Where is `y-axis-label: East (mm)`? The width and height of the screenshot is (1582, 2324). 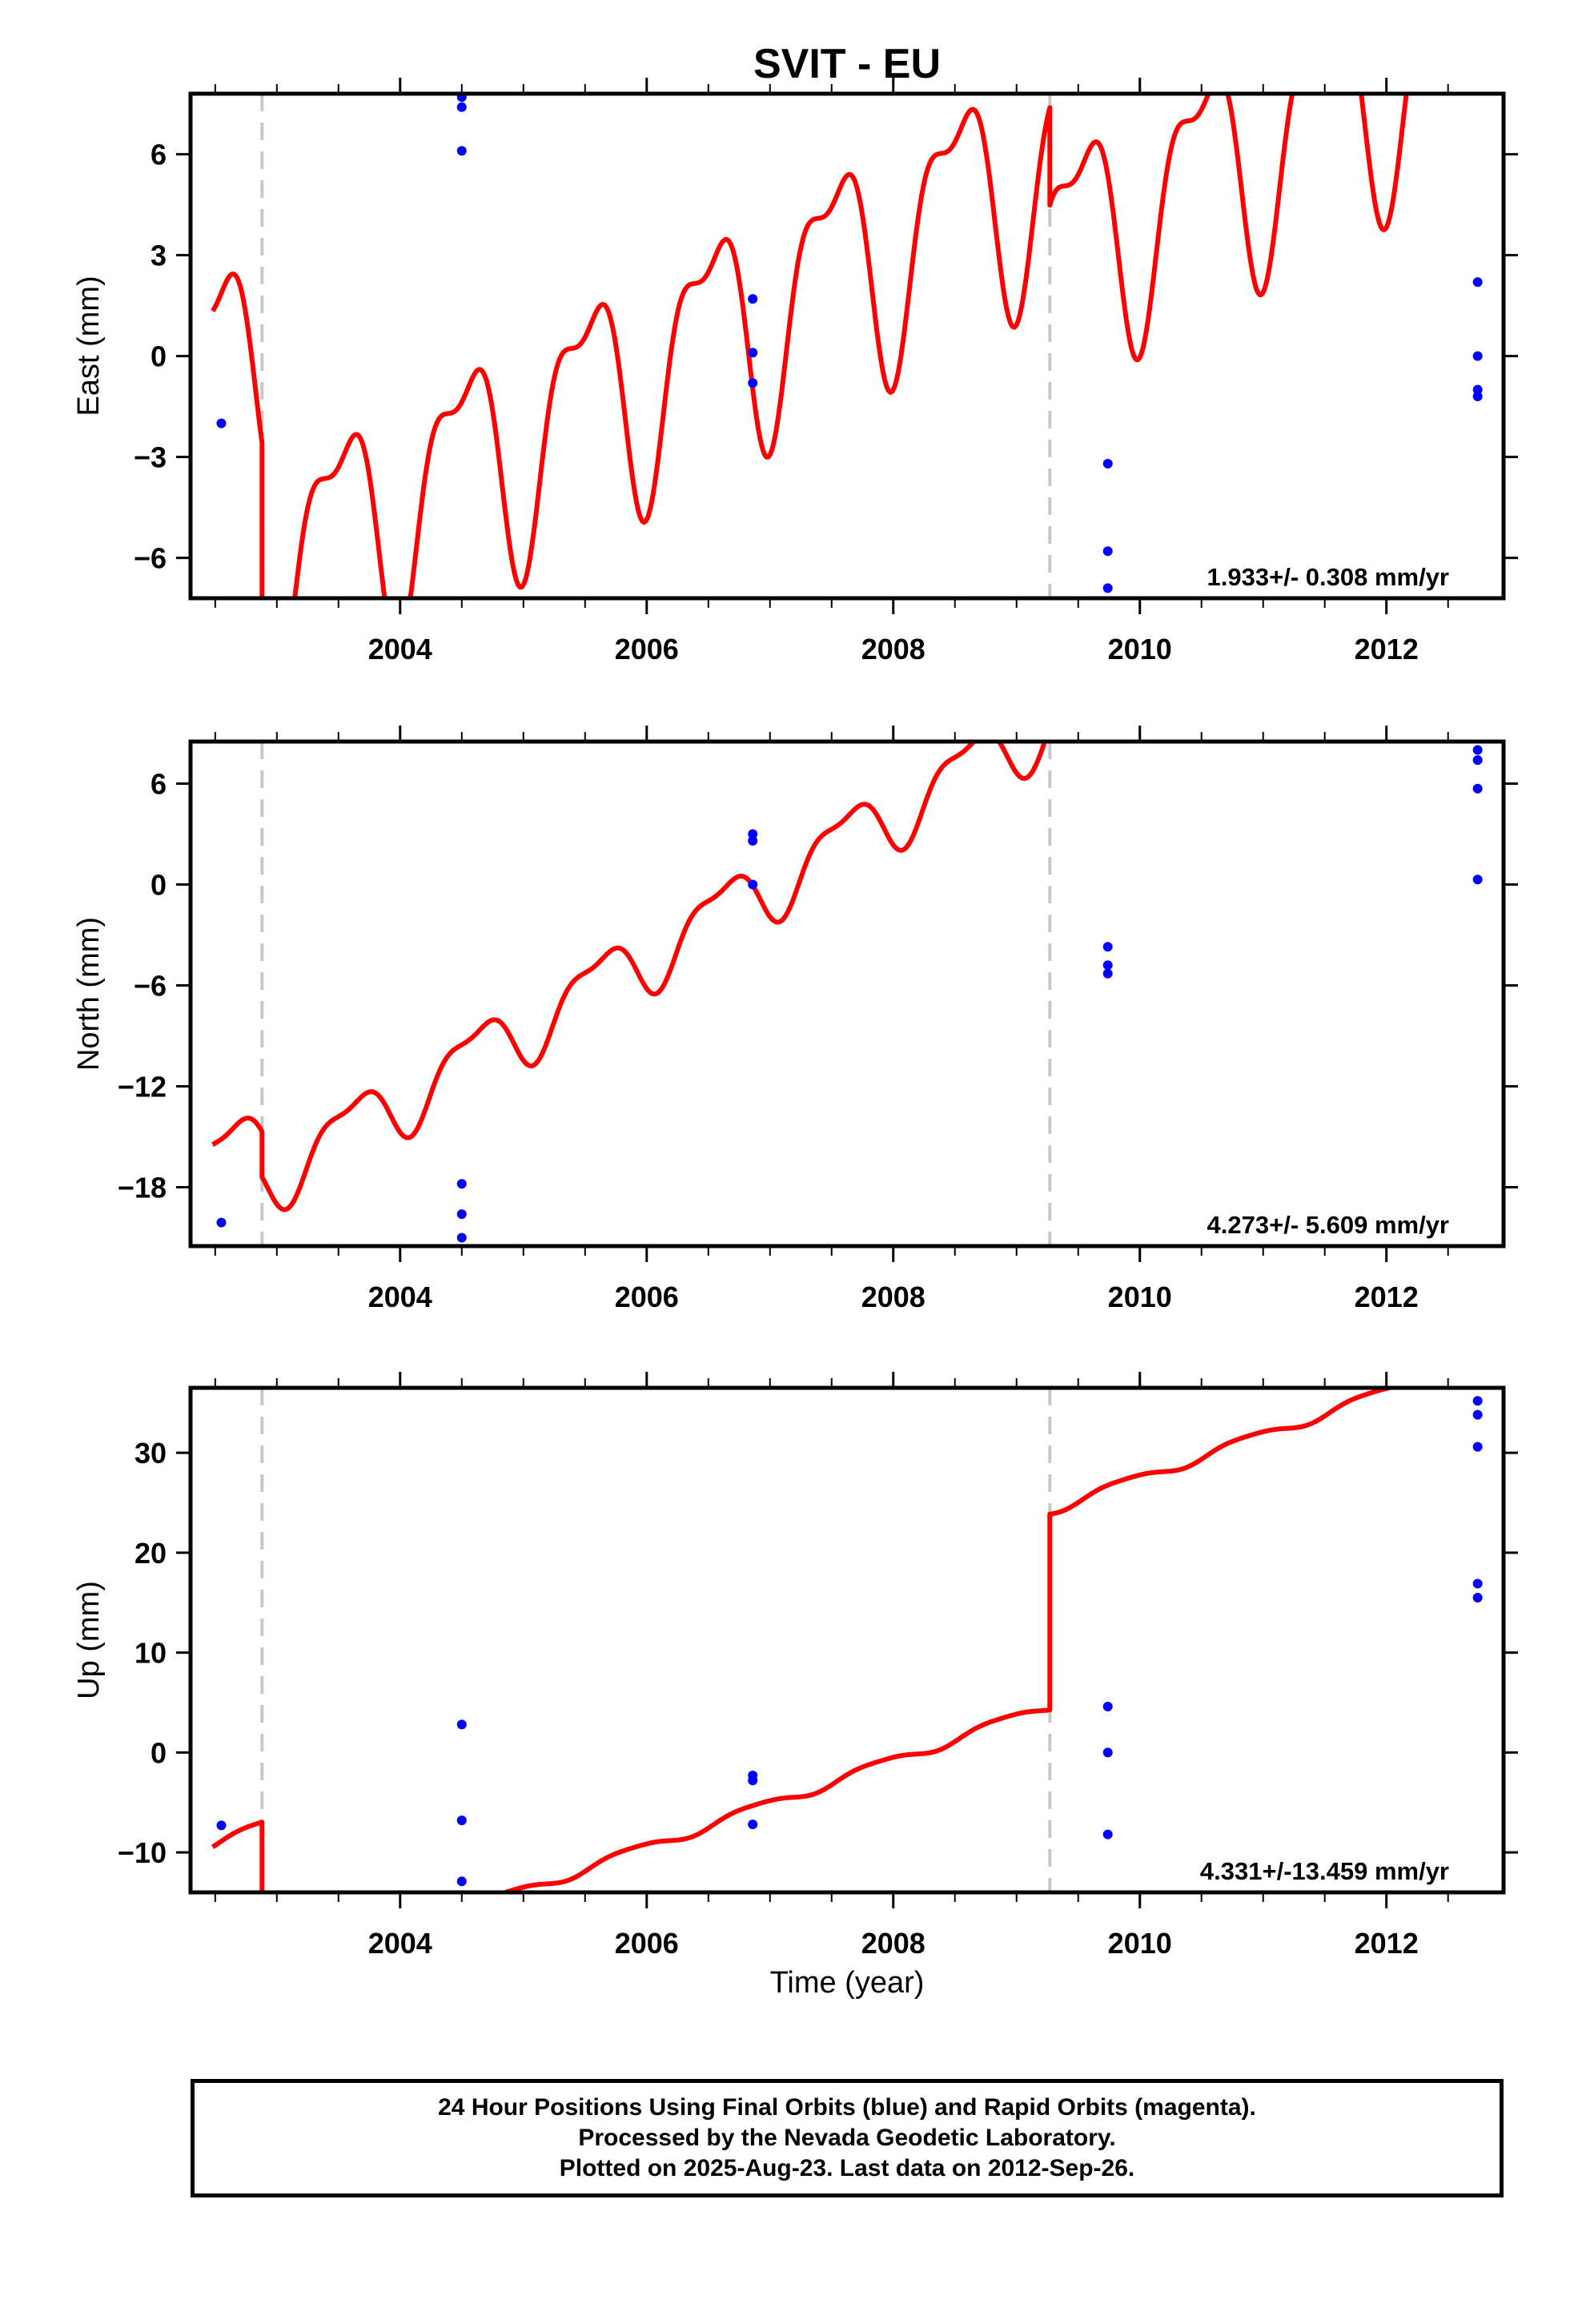 y-axis-label: East (mm) is located at coordinates (89, 345).